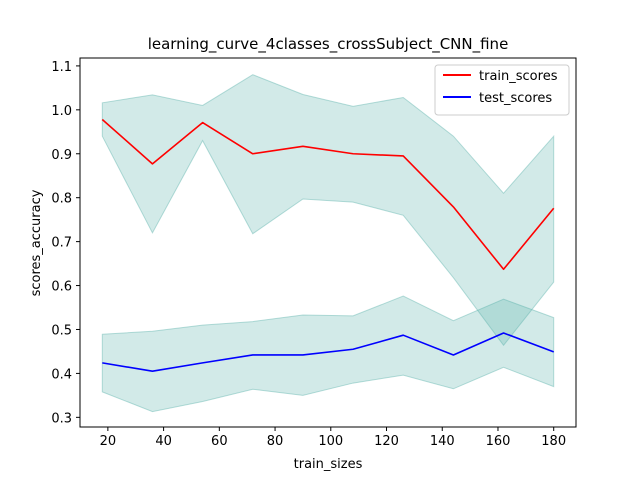 This screenshot has width=640, height=480. Describe the element at coordinates (61, 287) in the screenshot. I see `y-tick-label: 0.6` at that location.